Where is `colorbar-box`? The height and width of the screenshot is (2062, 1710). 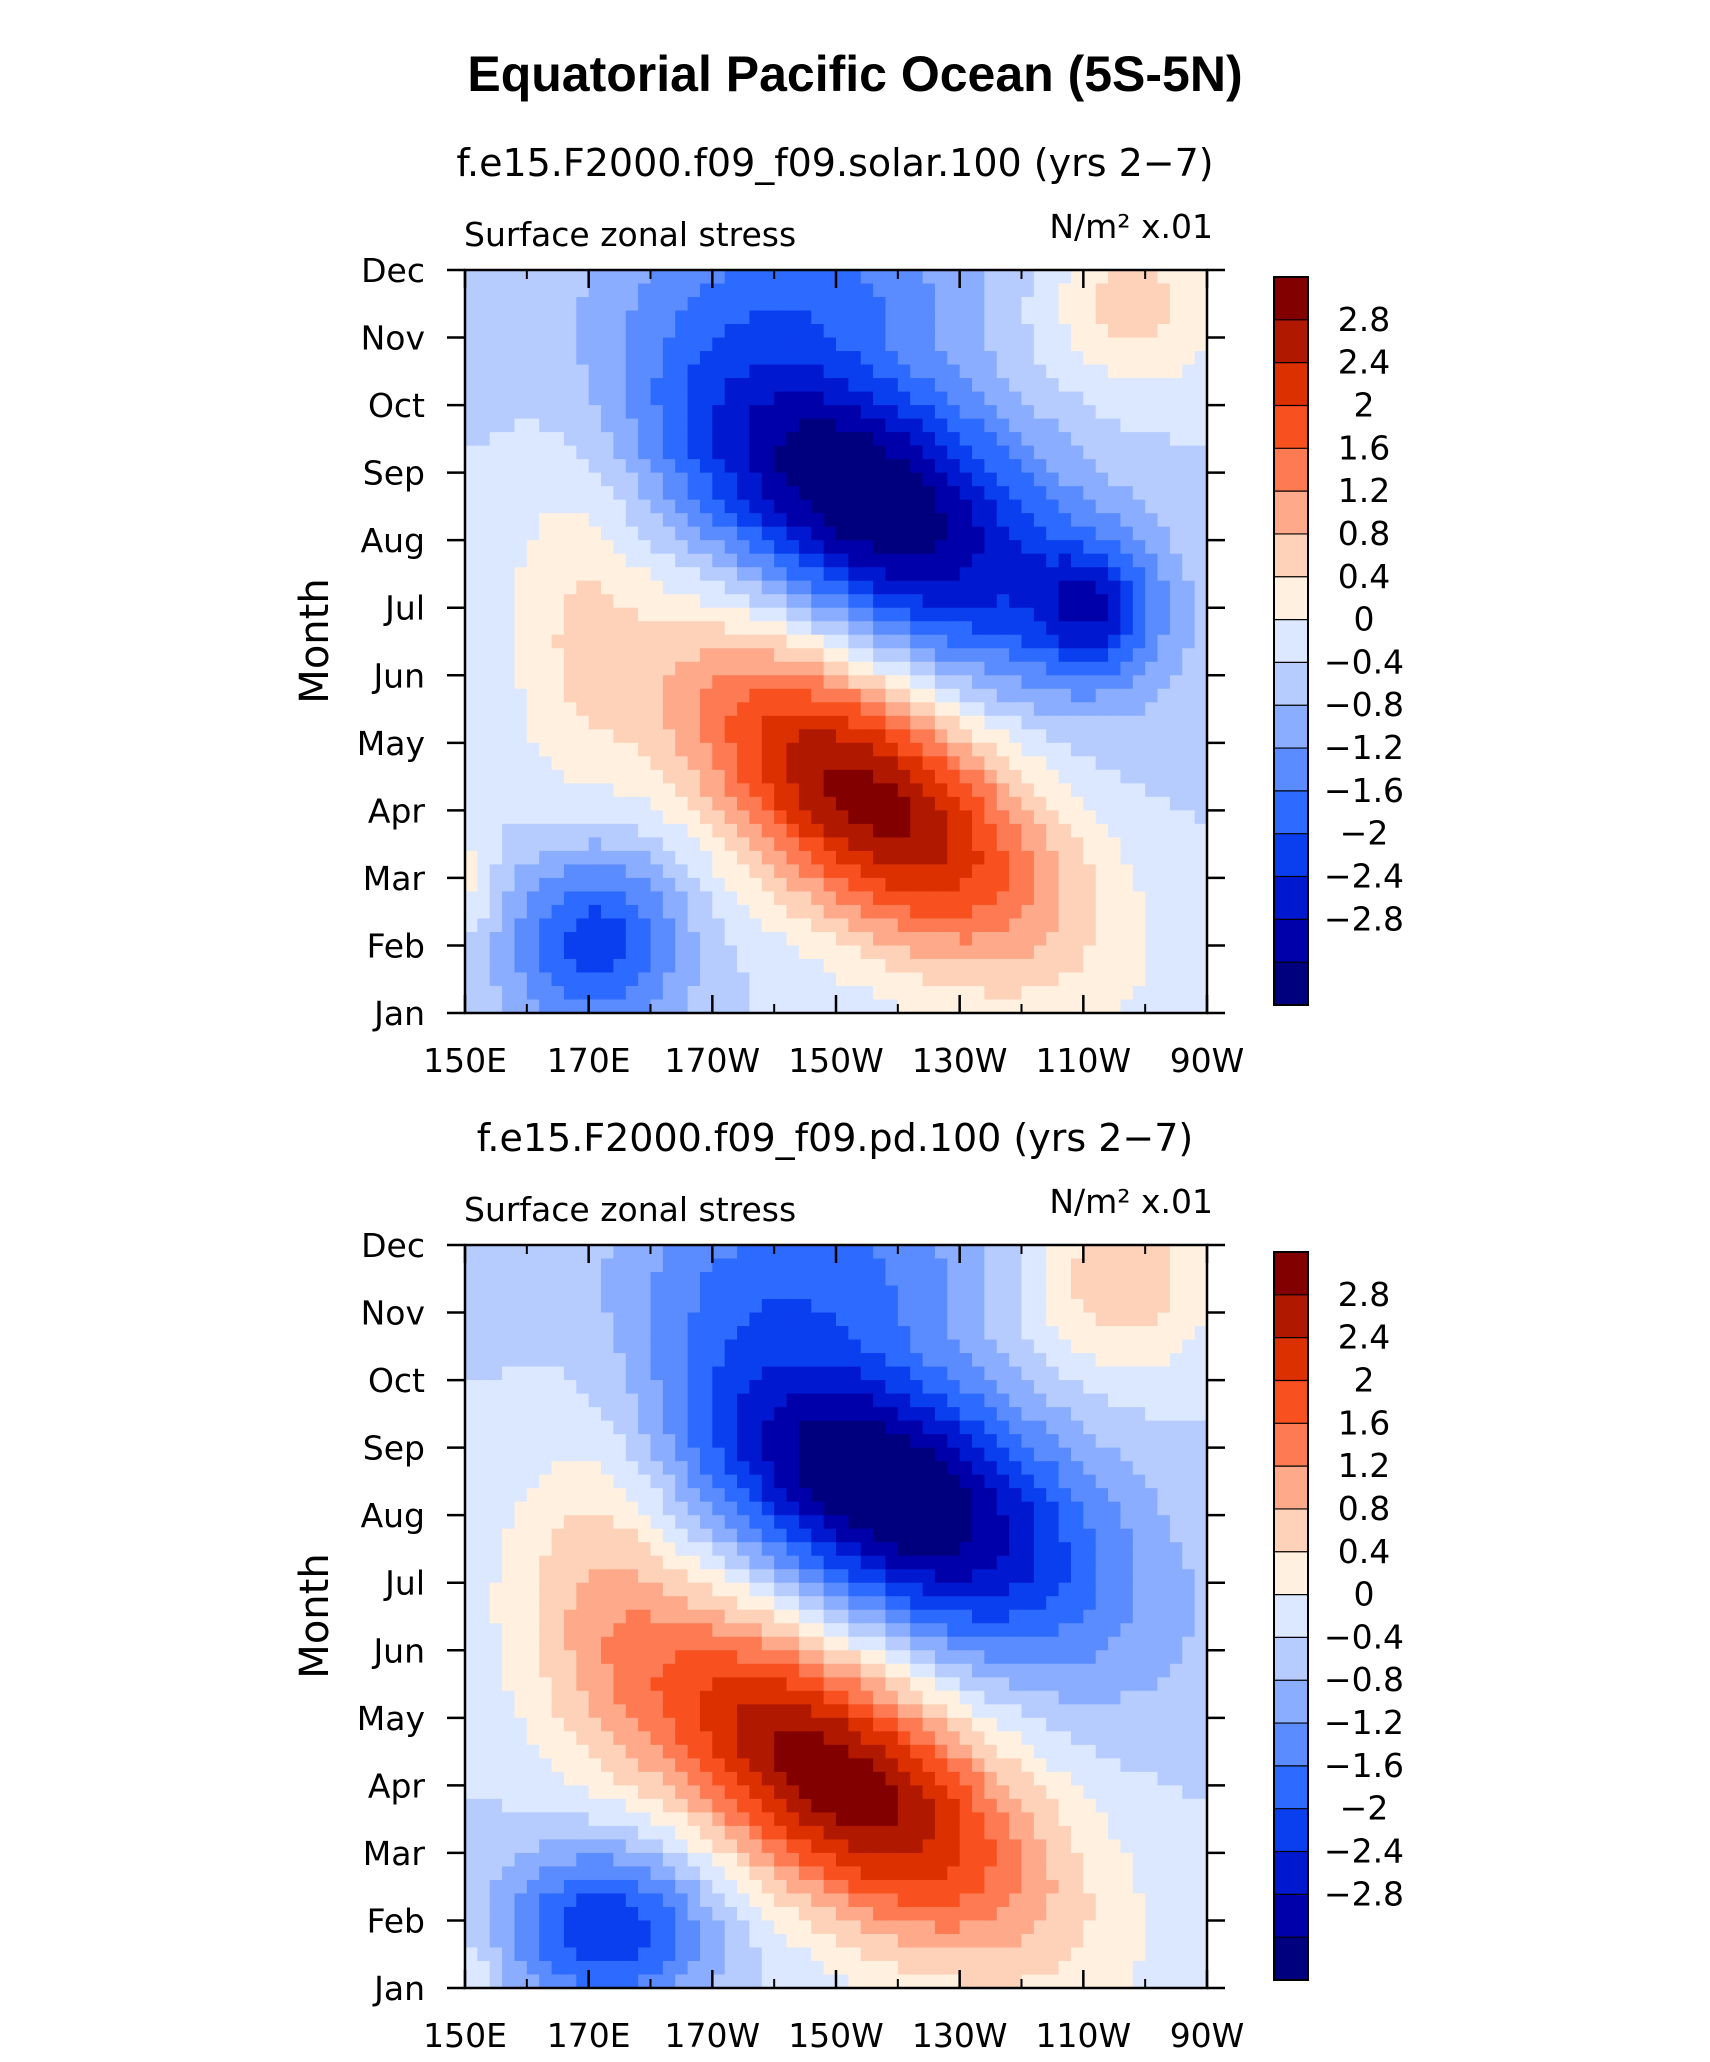
colorbar-box is located at coordinates (1291, 941).